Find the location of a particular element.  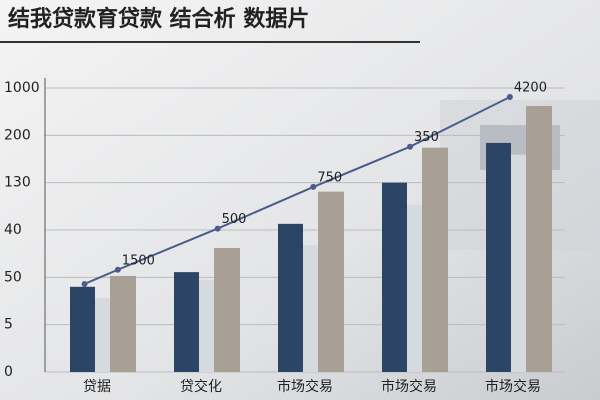

annotation: 750 is located at coordinates (329, 177).